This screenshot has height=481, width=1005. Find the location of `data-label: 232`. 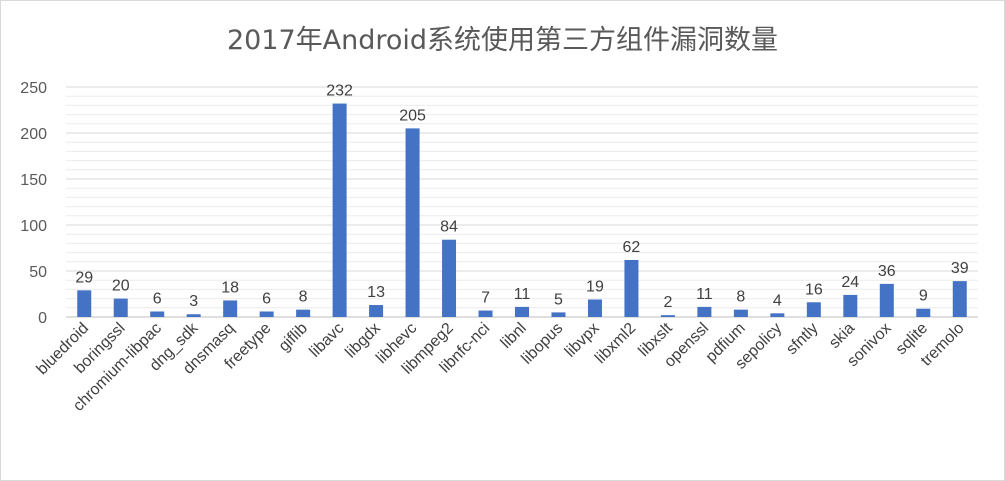

data-label: 232 is located at coordinates (339, 91).